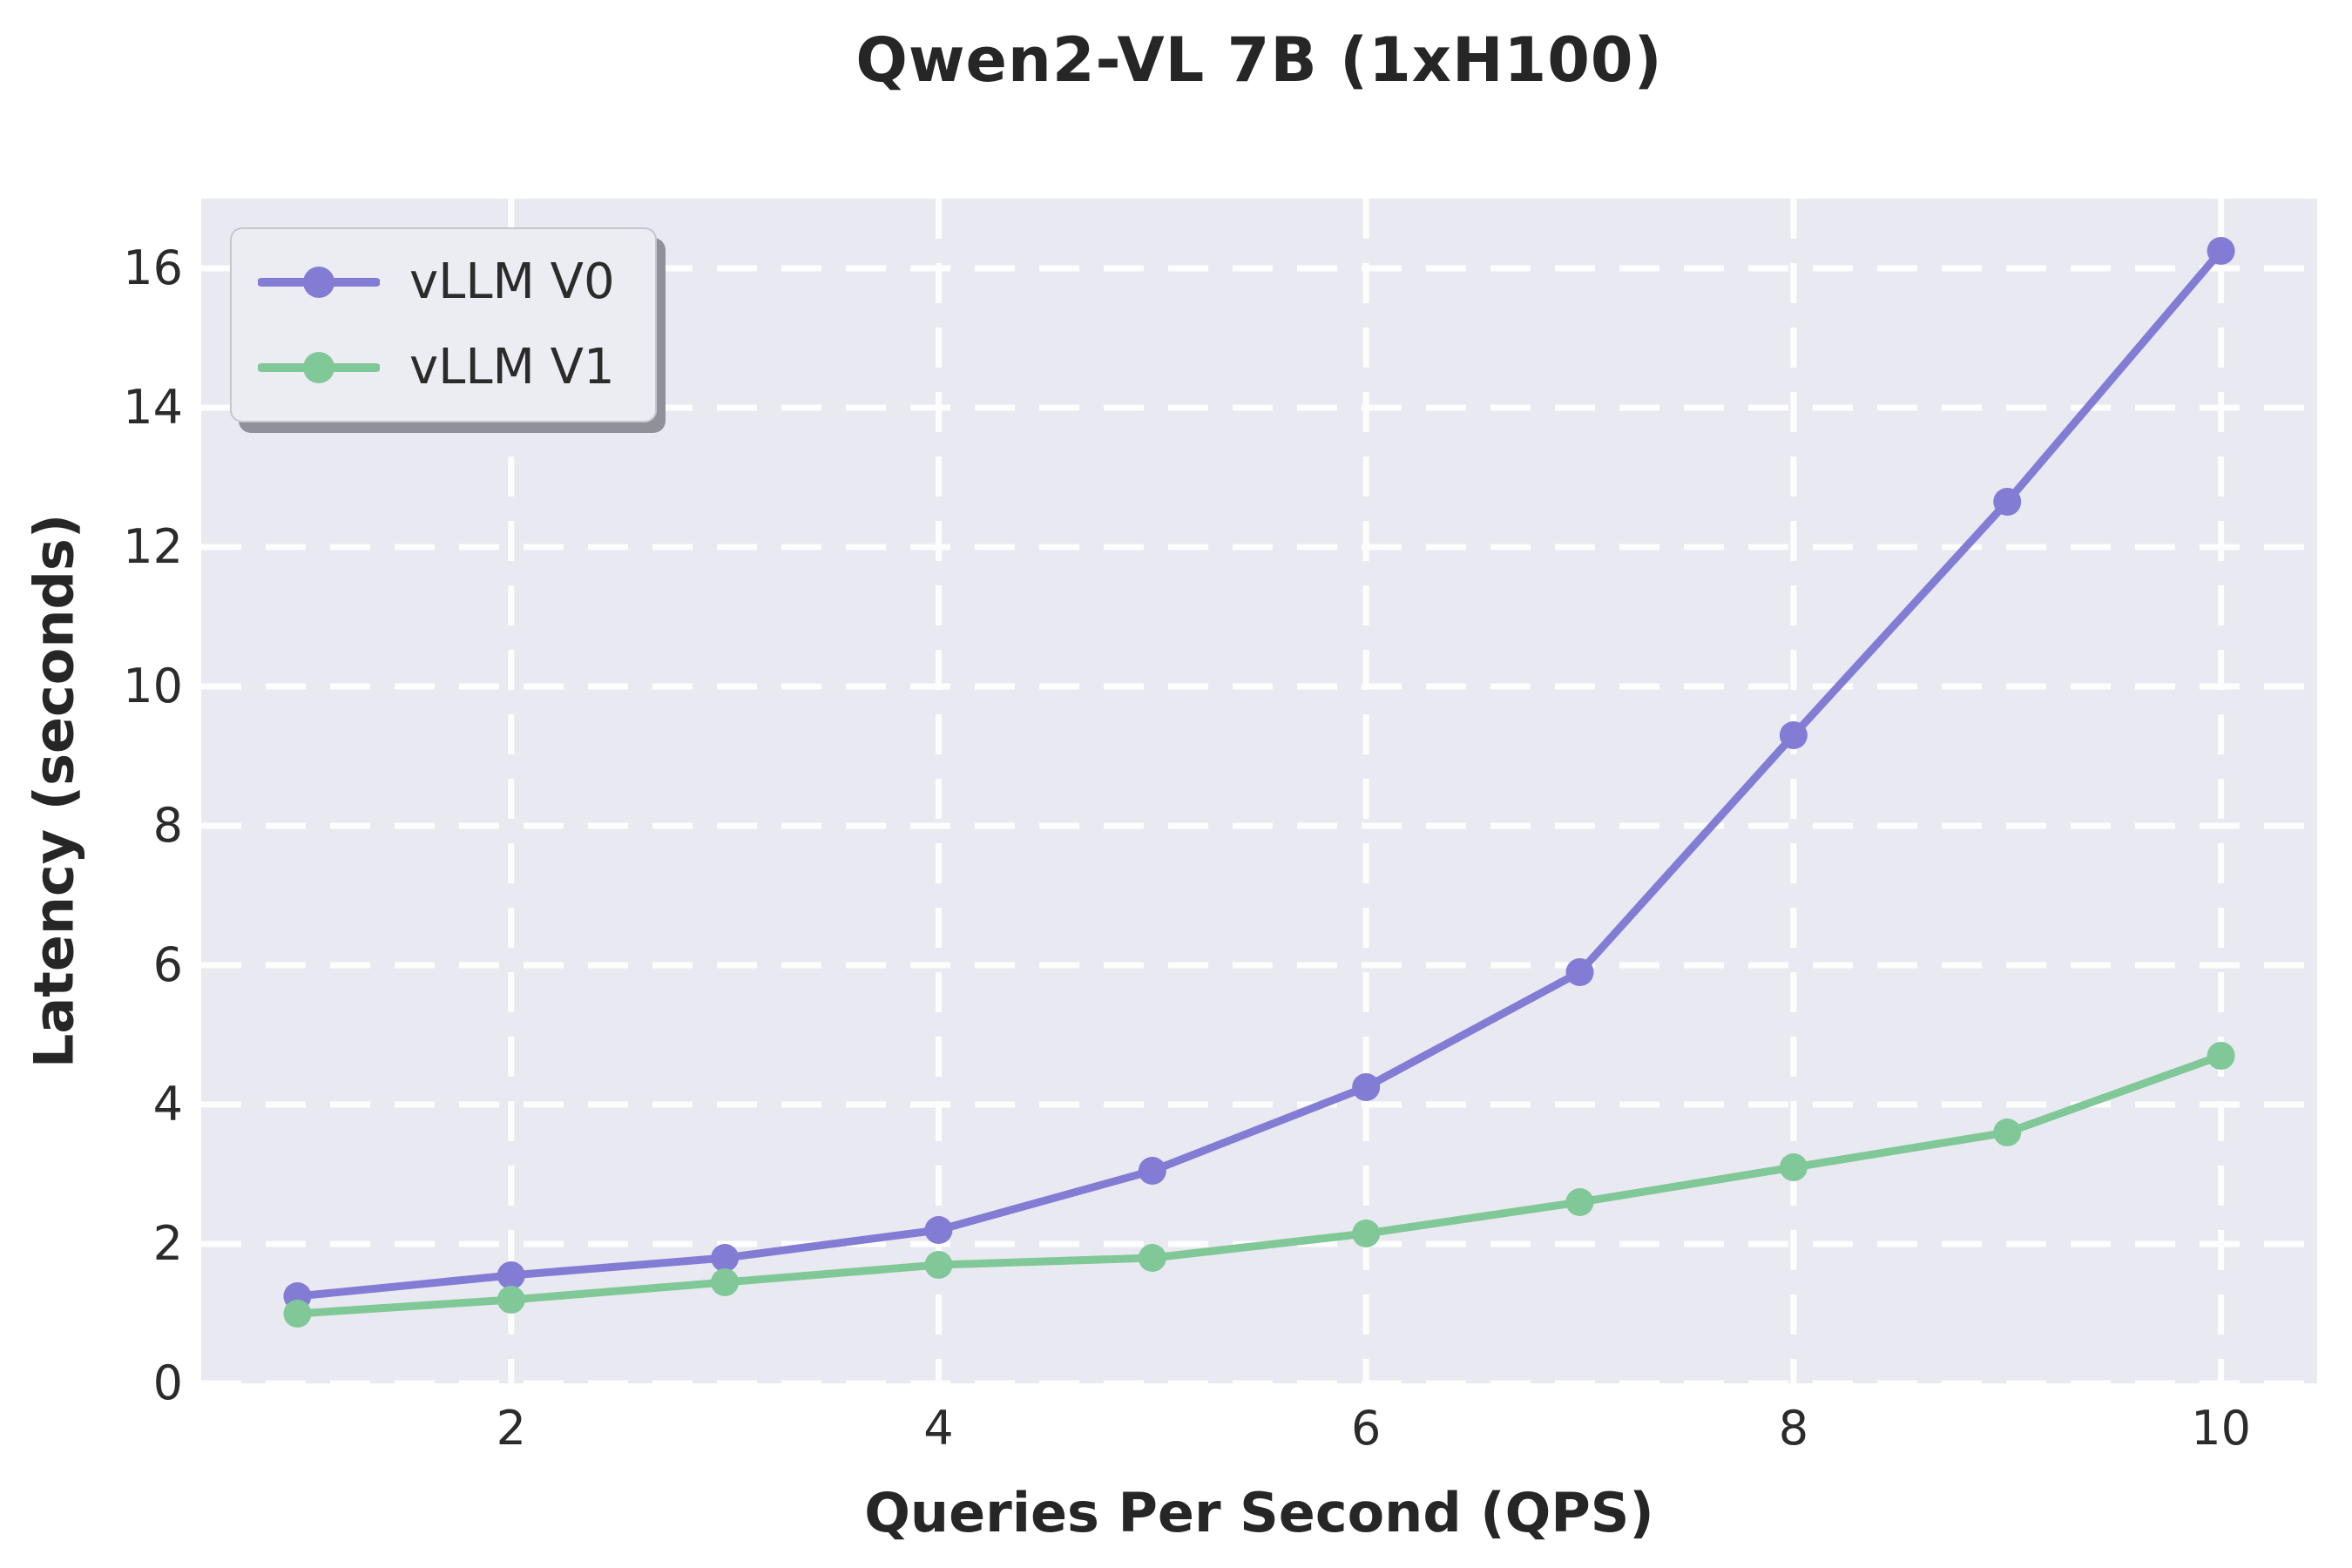  Describe the element at coordinates (938, 1428) in the screenshot. I see `x-tick-label: 4` at that location.